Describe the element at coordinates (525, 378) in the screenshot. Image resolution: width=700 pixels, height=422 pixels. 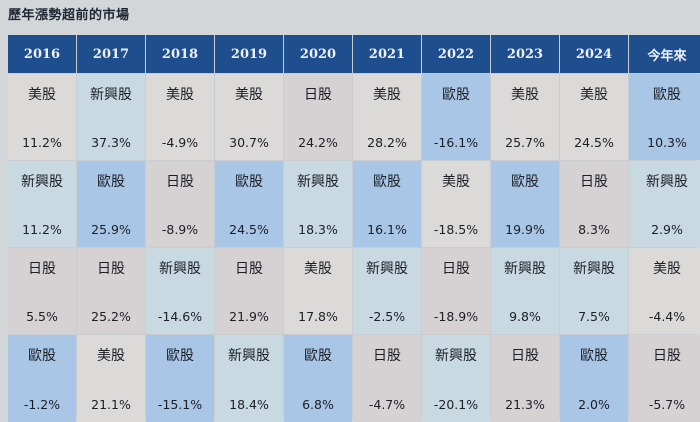
I see `table-cell: 日股 21.3%` at that location.